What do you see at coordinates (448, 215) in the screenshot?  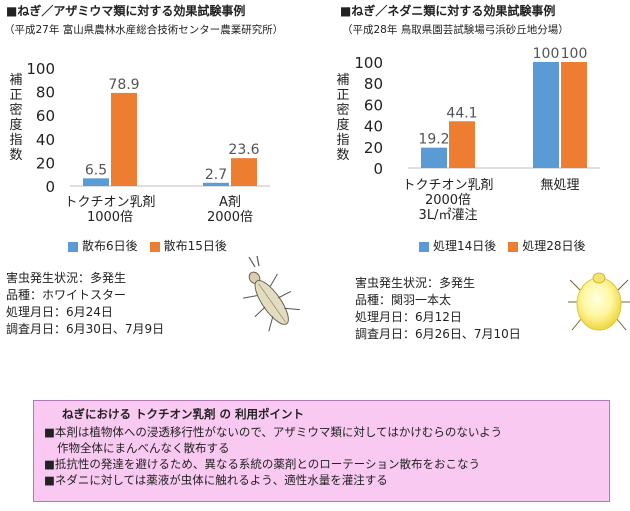 I see `category-label: 3L/㎡灌注` at bounding box center [448, 215].